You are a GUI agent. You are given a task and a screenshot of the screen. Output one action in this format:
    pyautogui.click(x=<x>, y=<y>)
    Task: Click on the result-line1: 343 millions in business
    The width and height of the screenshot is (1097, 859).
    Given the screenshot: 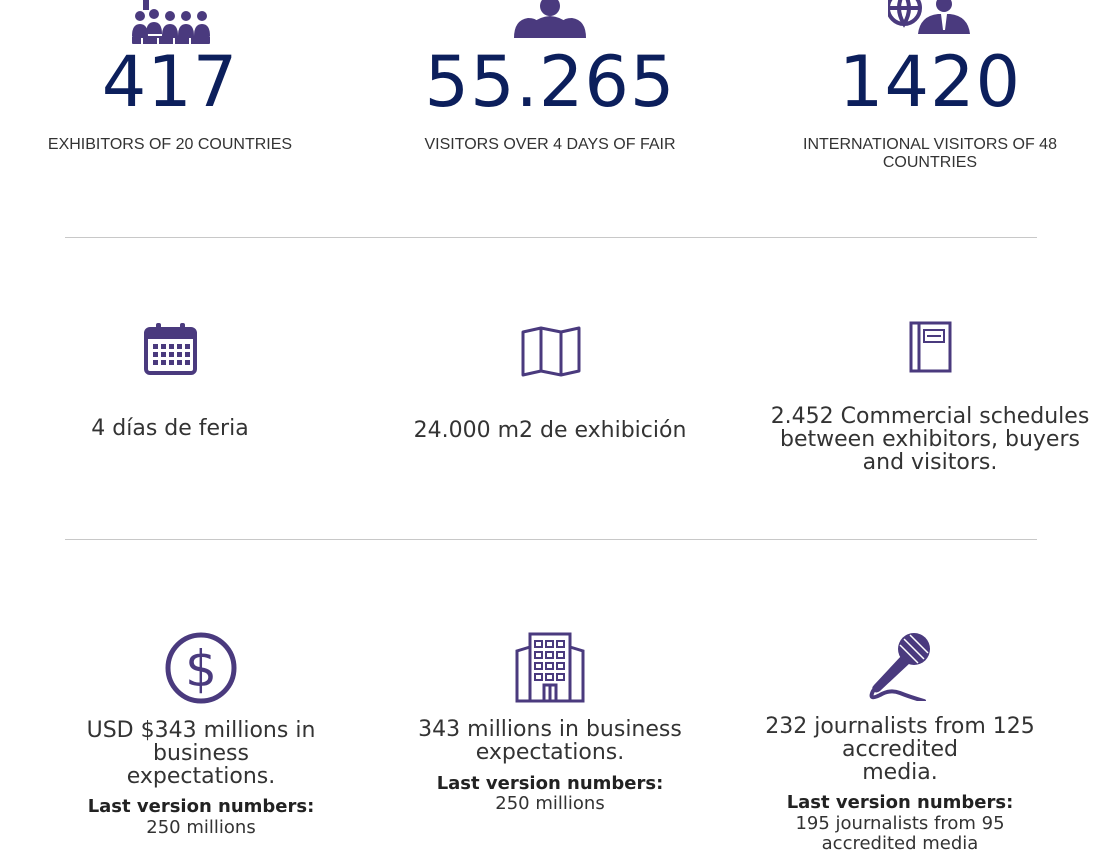 What is the action you would take?
    pyautogui.click(x=550, y=729)
    